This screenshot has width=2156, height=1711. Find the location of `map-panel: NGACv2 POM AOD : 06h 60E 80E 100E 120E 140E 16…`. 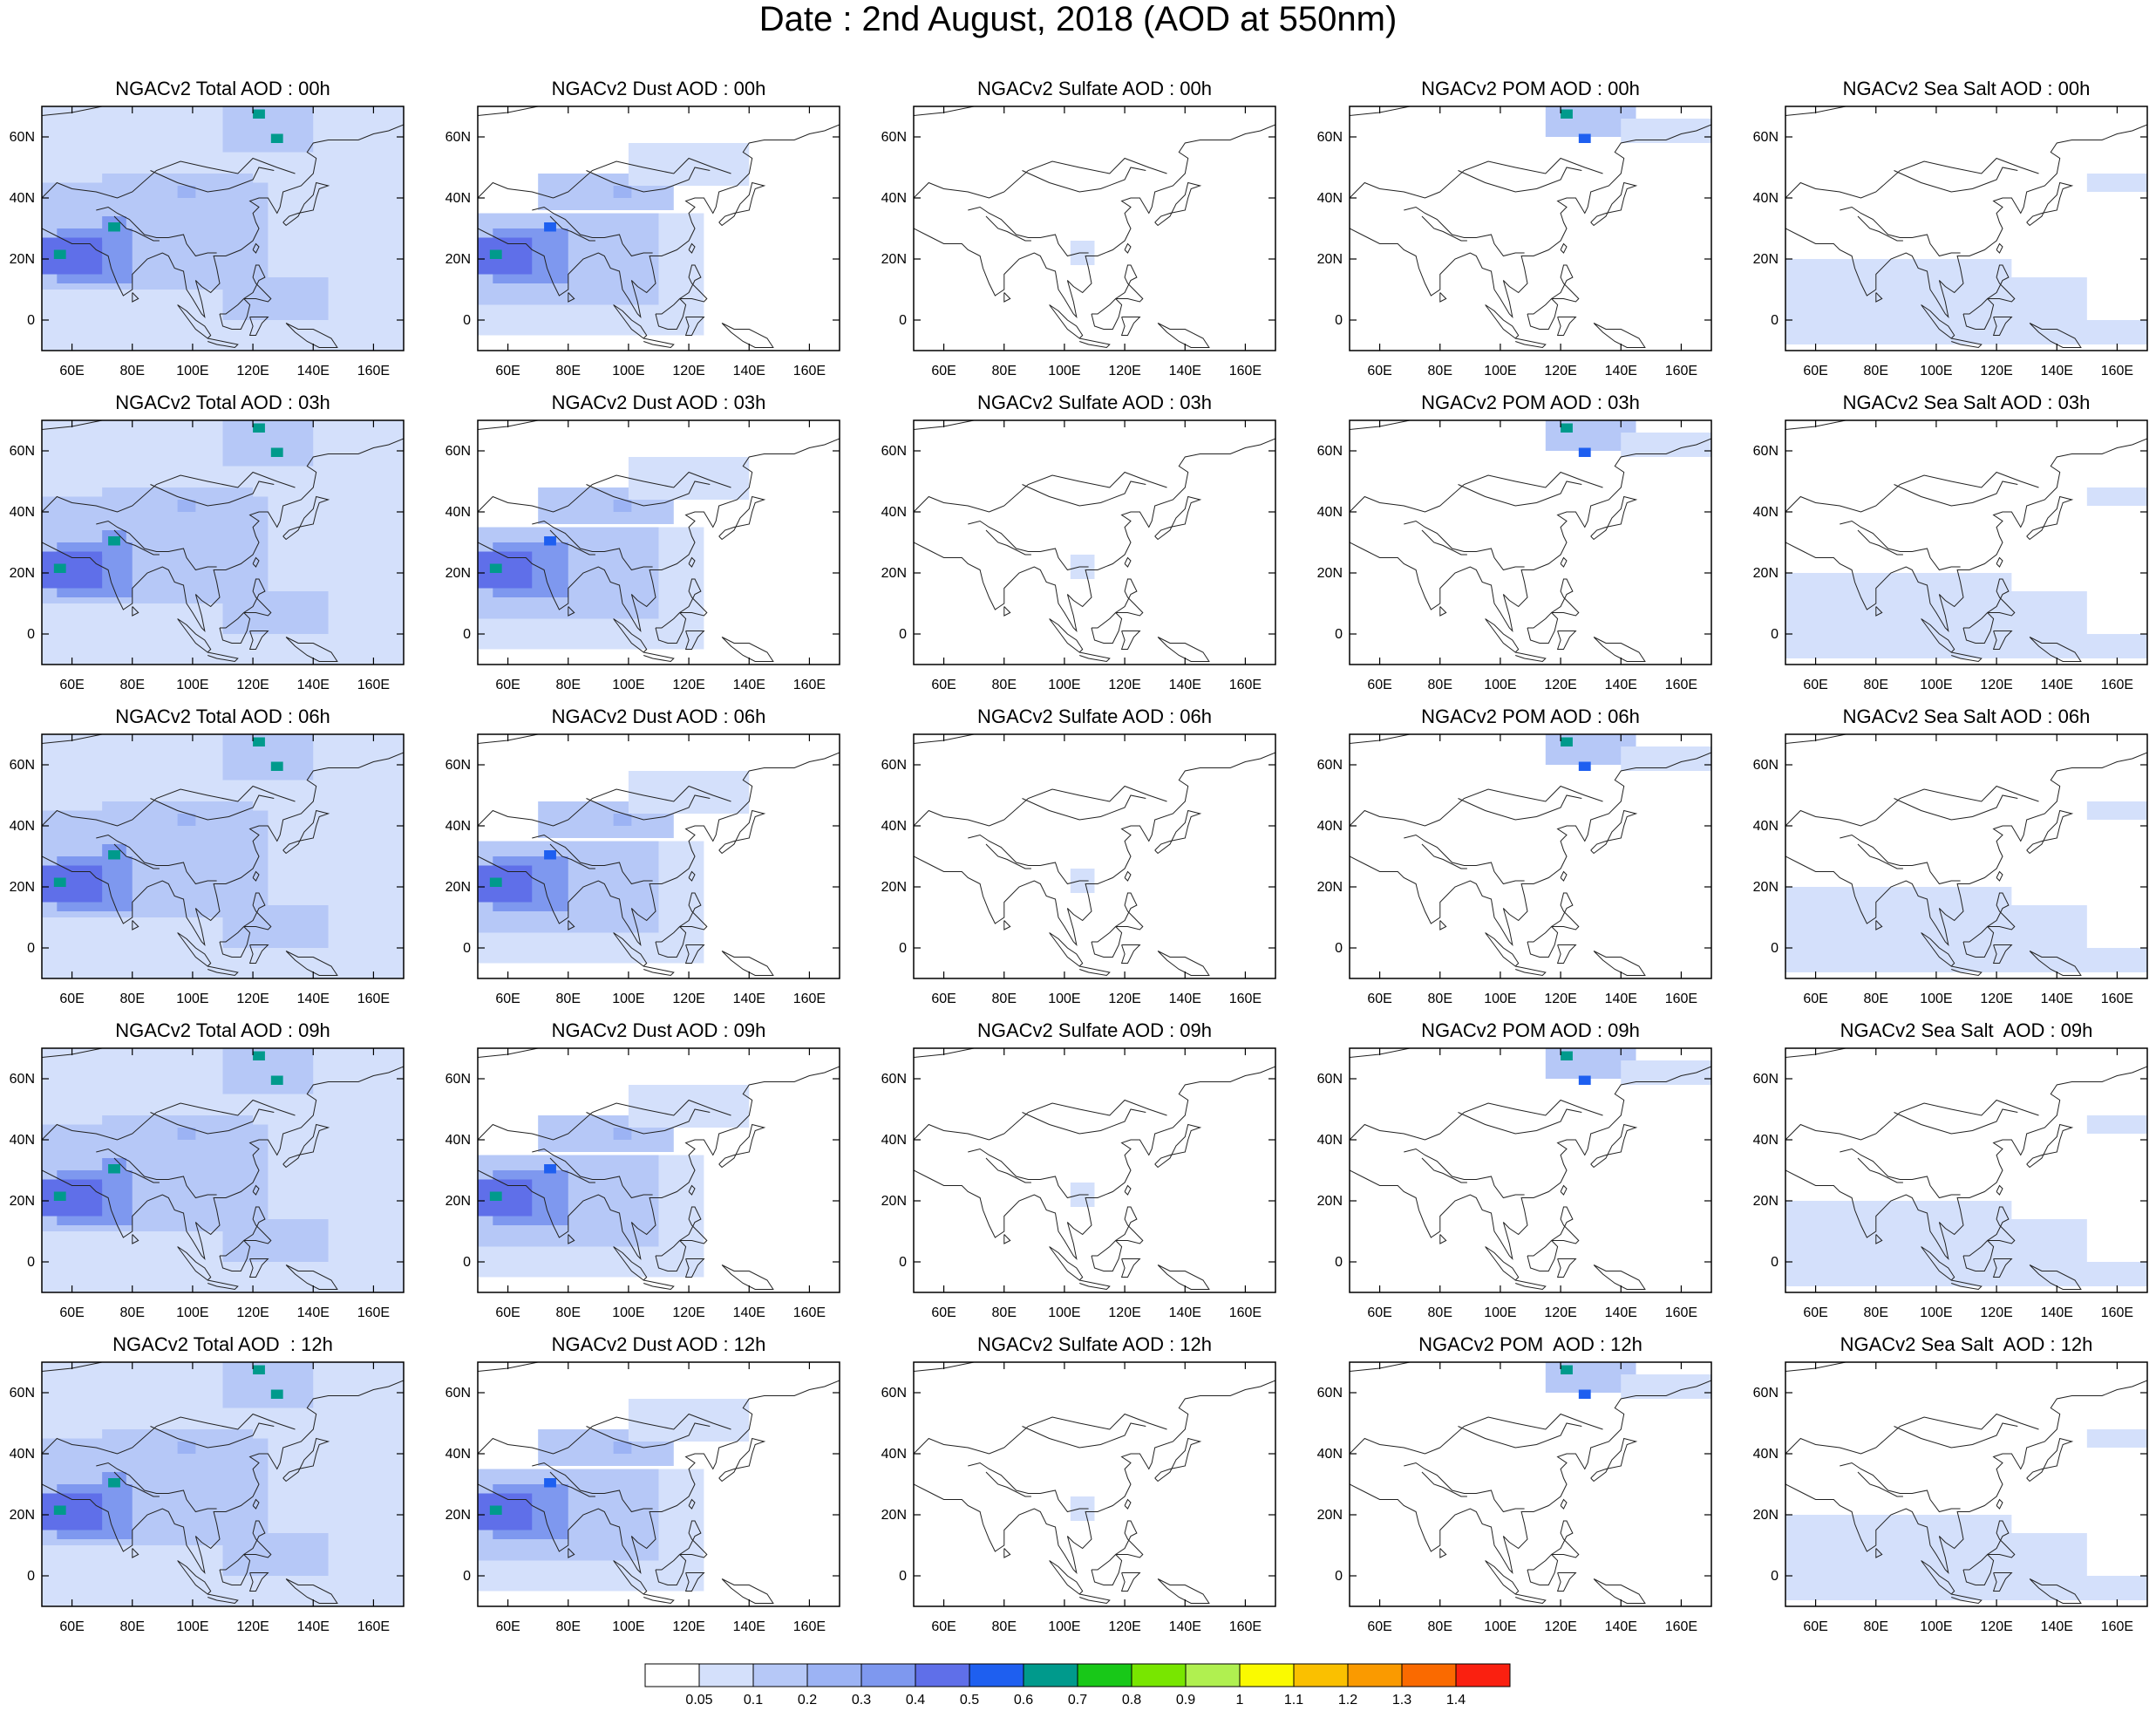

map-panel: NGACv2 POM AOD : 06h 60E 80E 100E 120E 140E 16… is located at coordinates (1551, 864).